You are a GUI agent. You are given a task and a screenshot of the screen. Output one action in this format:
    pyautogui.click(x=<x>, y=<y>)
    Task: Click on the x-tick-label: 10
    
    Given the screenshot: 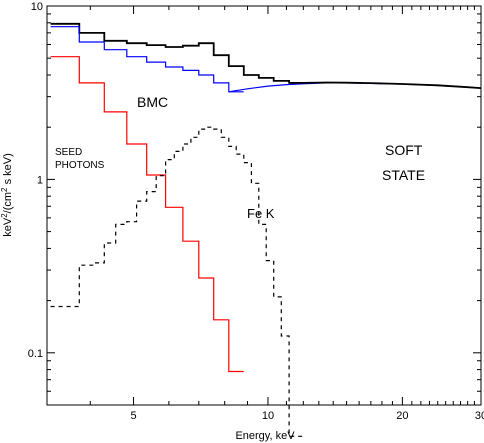 What is the action you would take?
    pyautogui.click(x=268, y=416)
    